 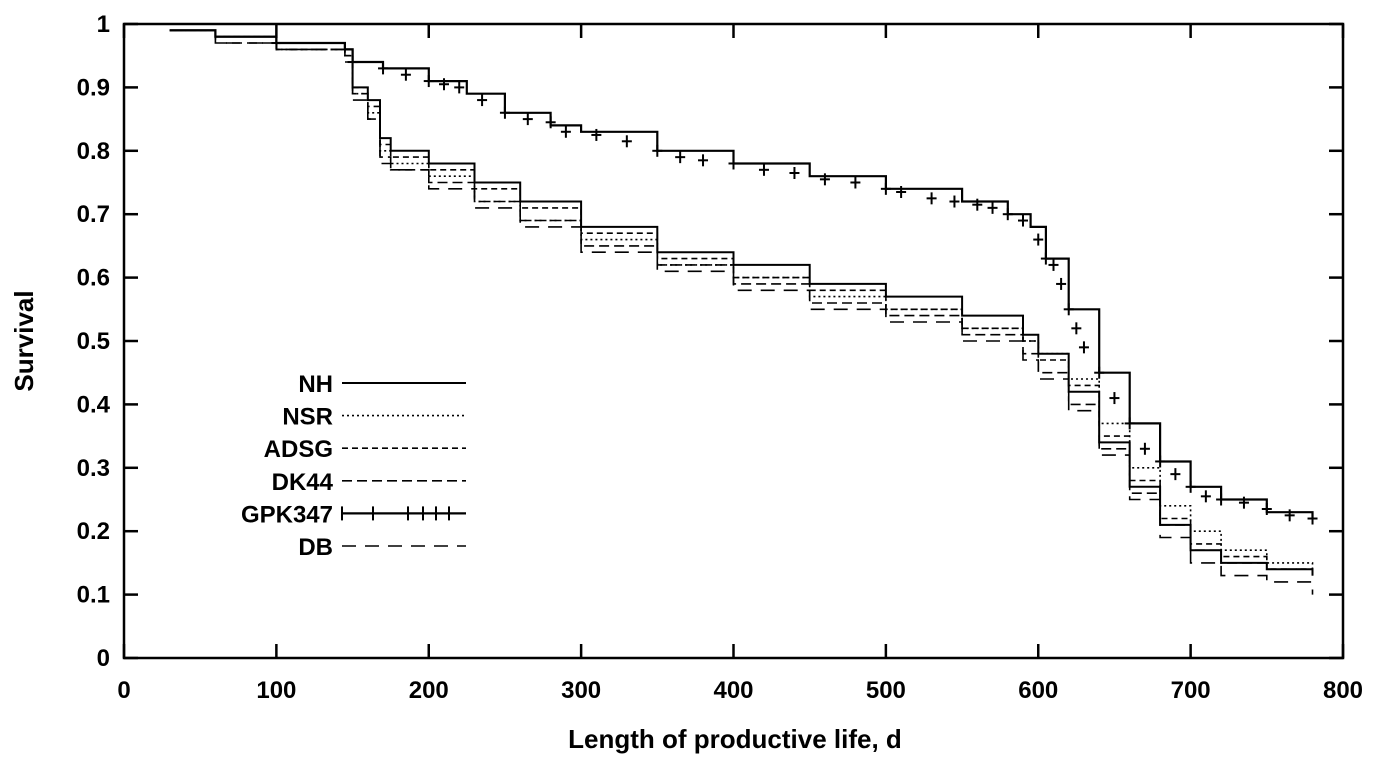 I want to click on x-tick-label: 0, so click(x=123, y=690).